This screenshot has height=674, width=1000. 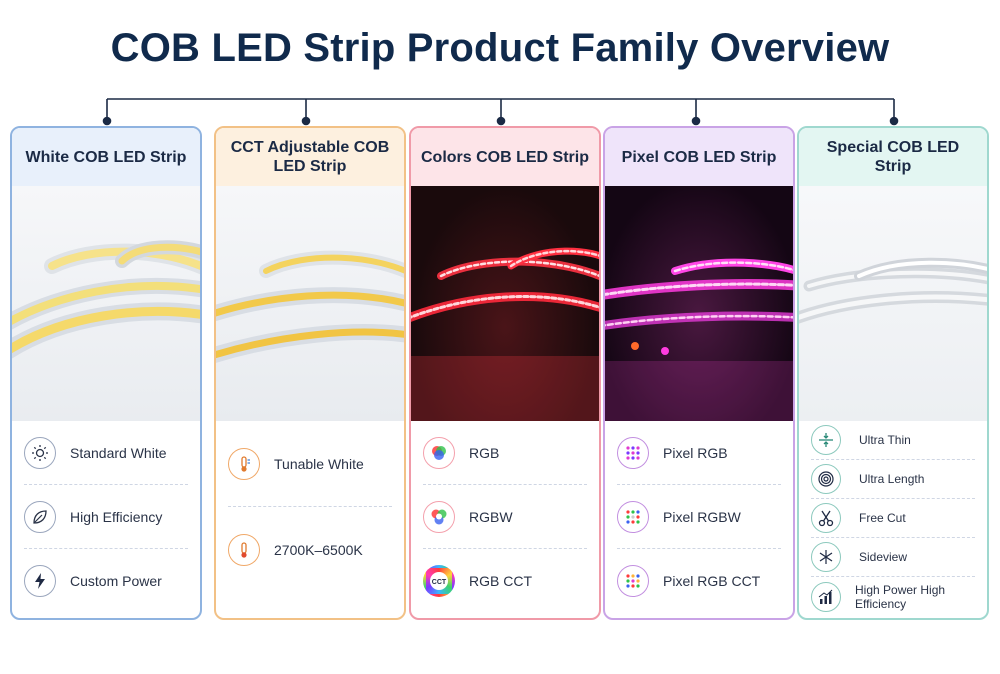 I want to click on feature-row: CCT RGB CCT, so click(x=505, y=581).